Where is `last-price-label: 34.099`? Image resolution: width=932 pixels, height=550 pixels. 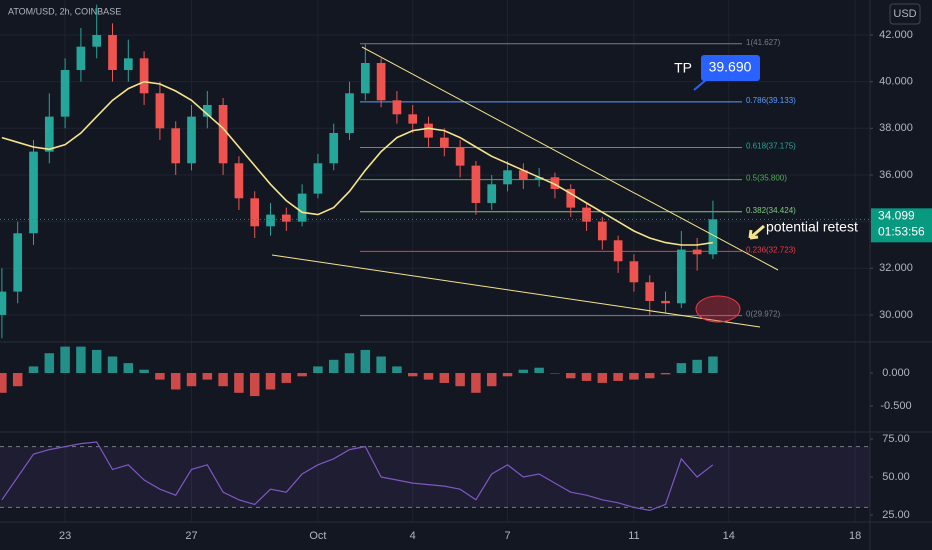 last-price-label: 34.099 is located at coordinates (896, 215).